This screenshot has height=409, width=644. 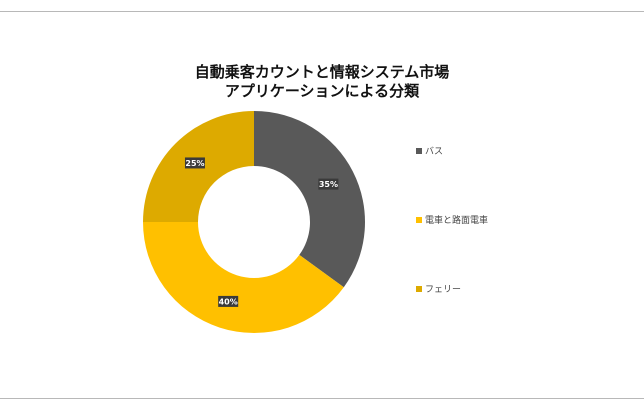 I want to click on legend-label-1: バス, so click(x=434, y=151).